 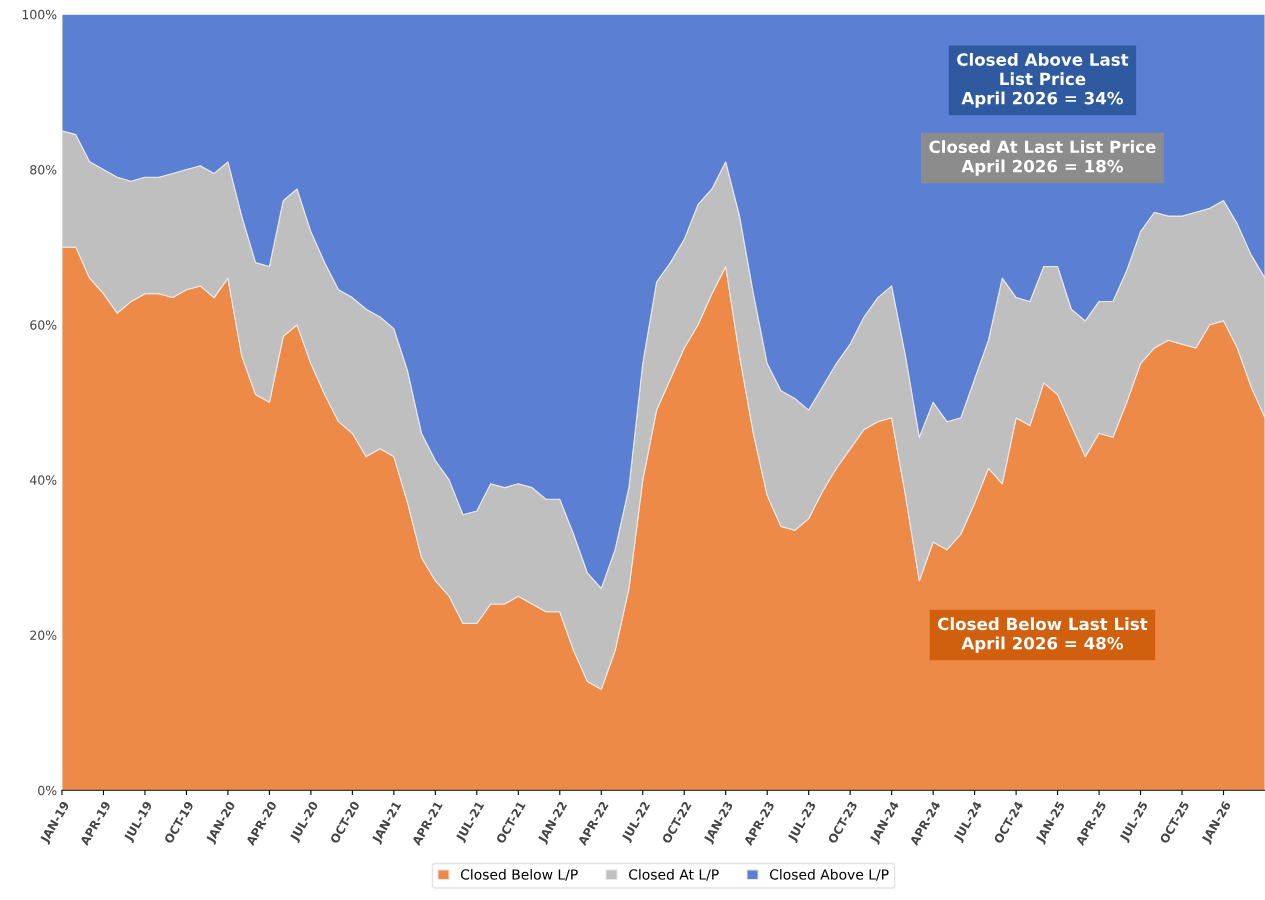 I want to click on y-tick-label: 40%, so click(x=43, y=480).